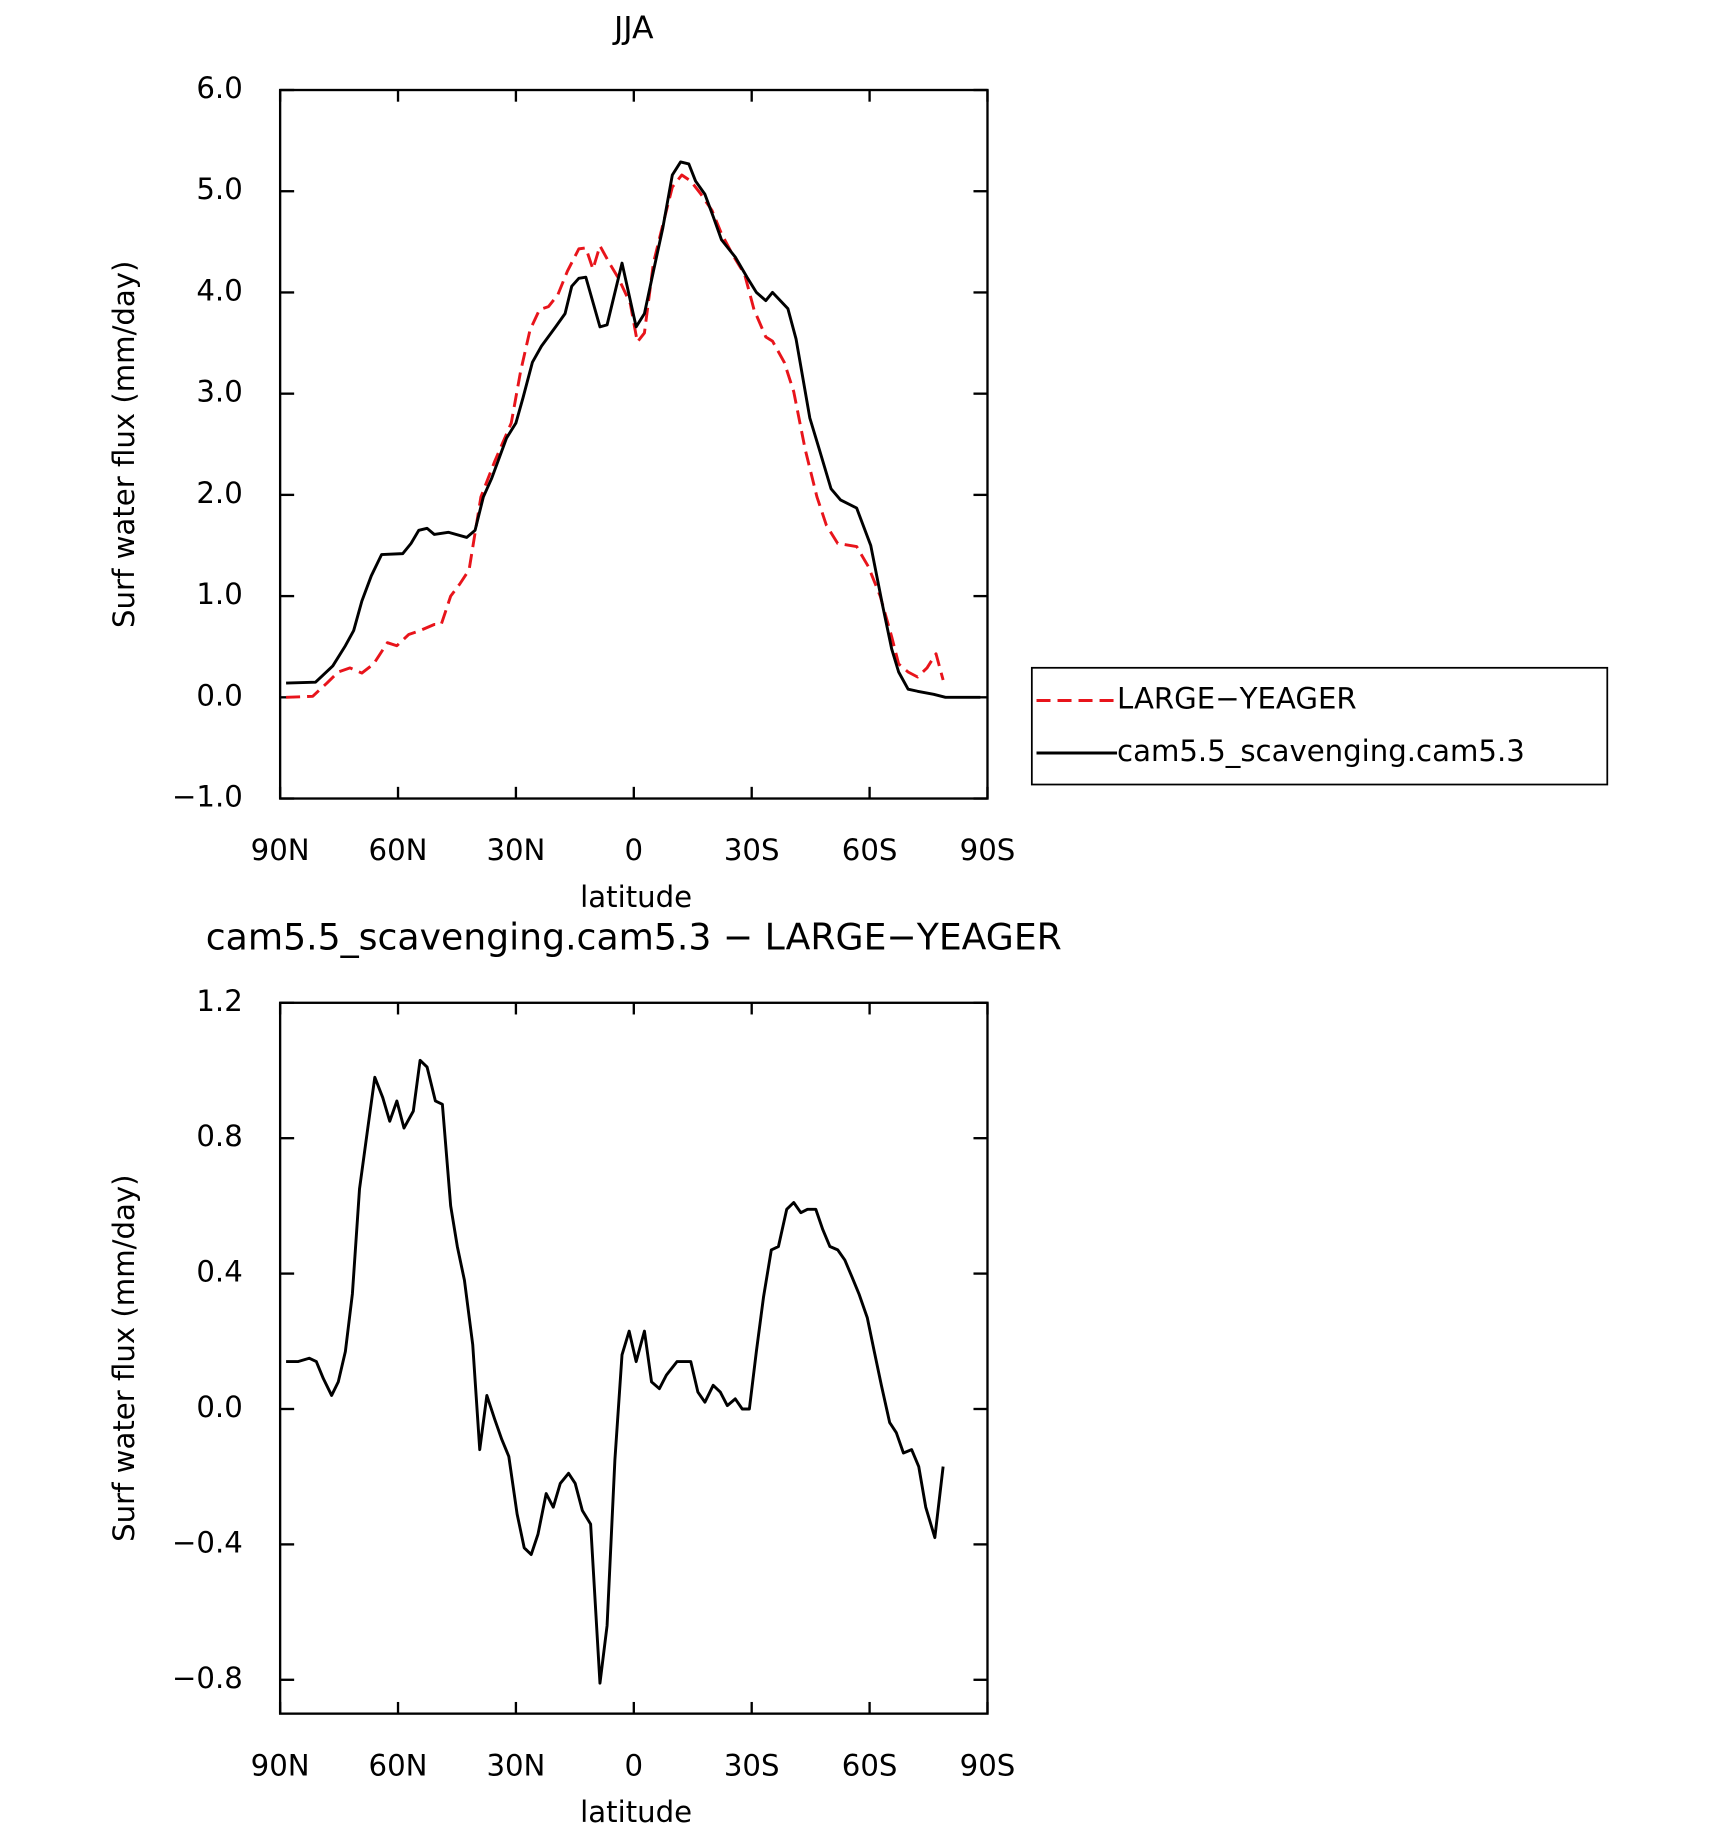  What do you see at coordinates (634, 937) in the screenshot?
I see `chart-title: cam5.5_scavenging.cam5.3 − LARGE−YEAGER` at bounding box center [634, 937].